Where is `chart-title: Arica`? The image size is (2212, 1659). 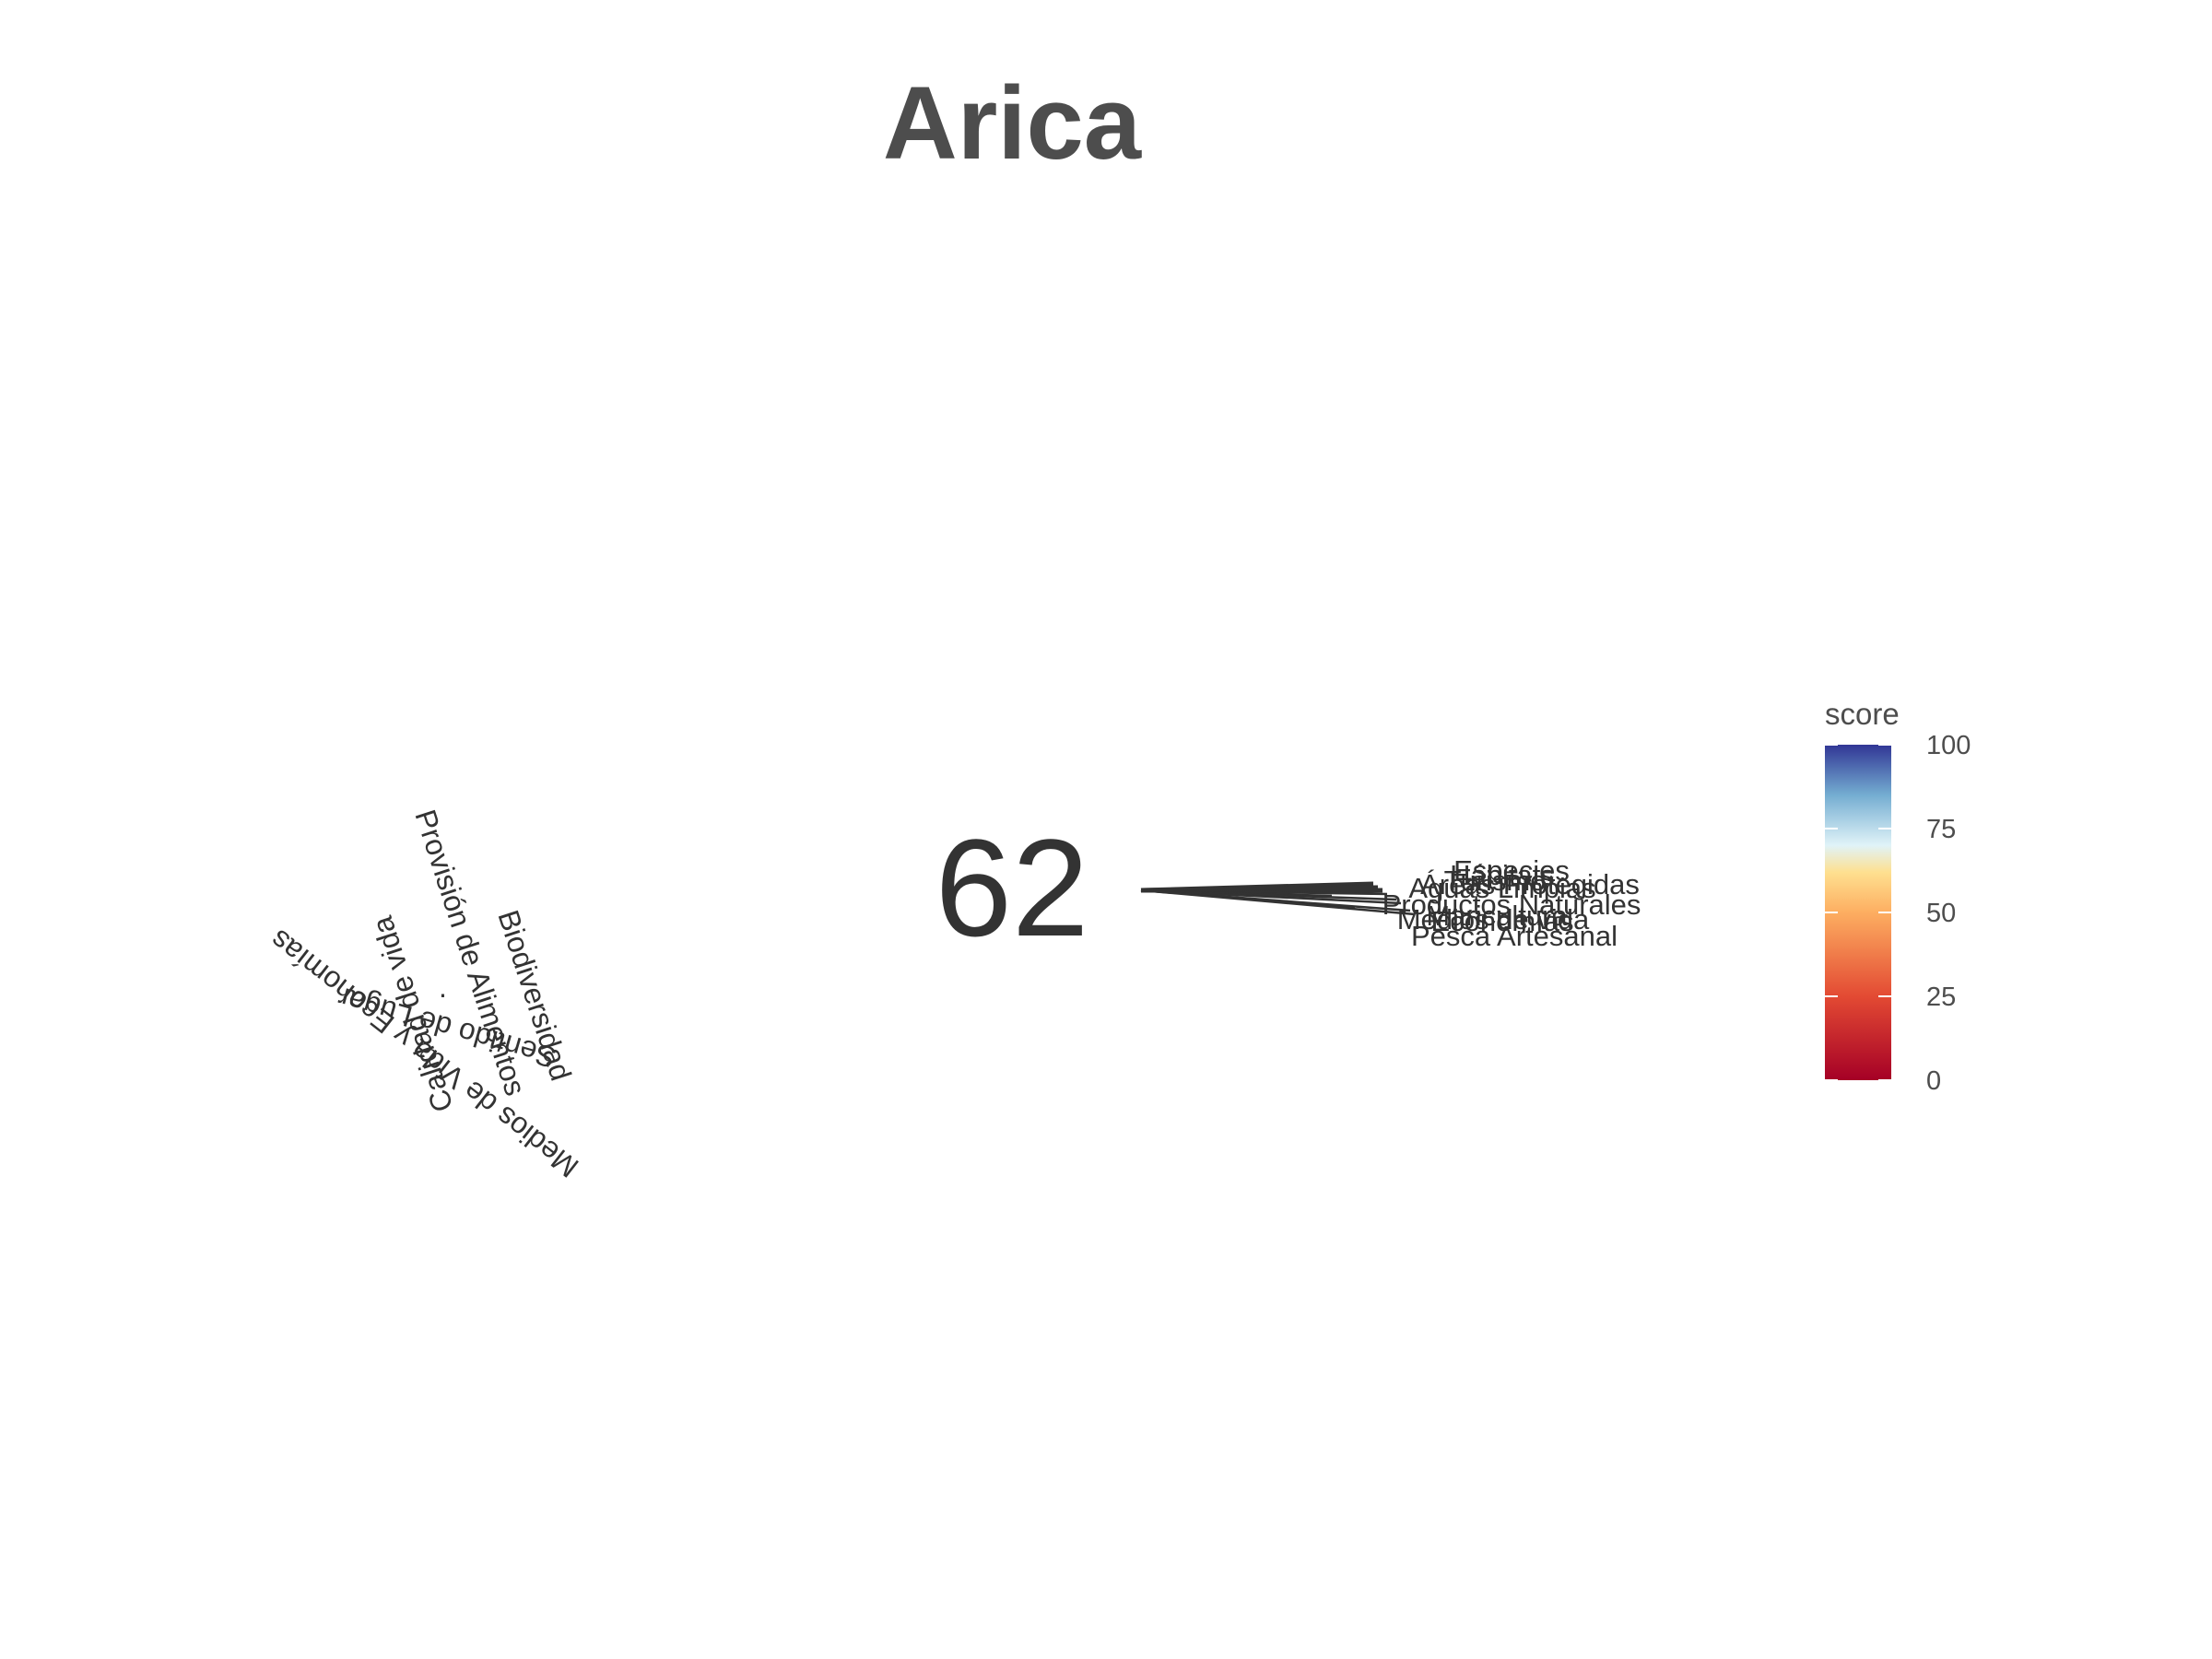
chart-title: Arica is located at coordinates (1012, 123).